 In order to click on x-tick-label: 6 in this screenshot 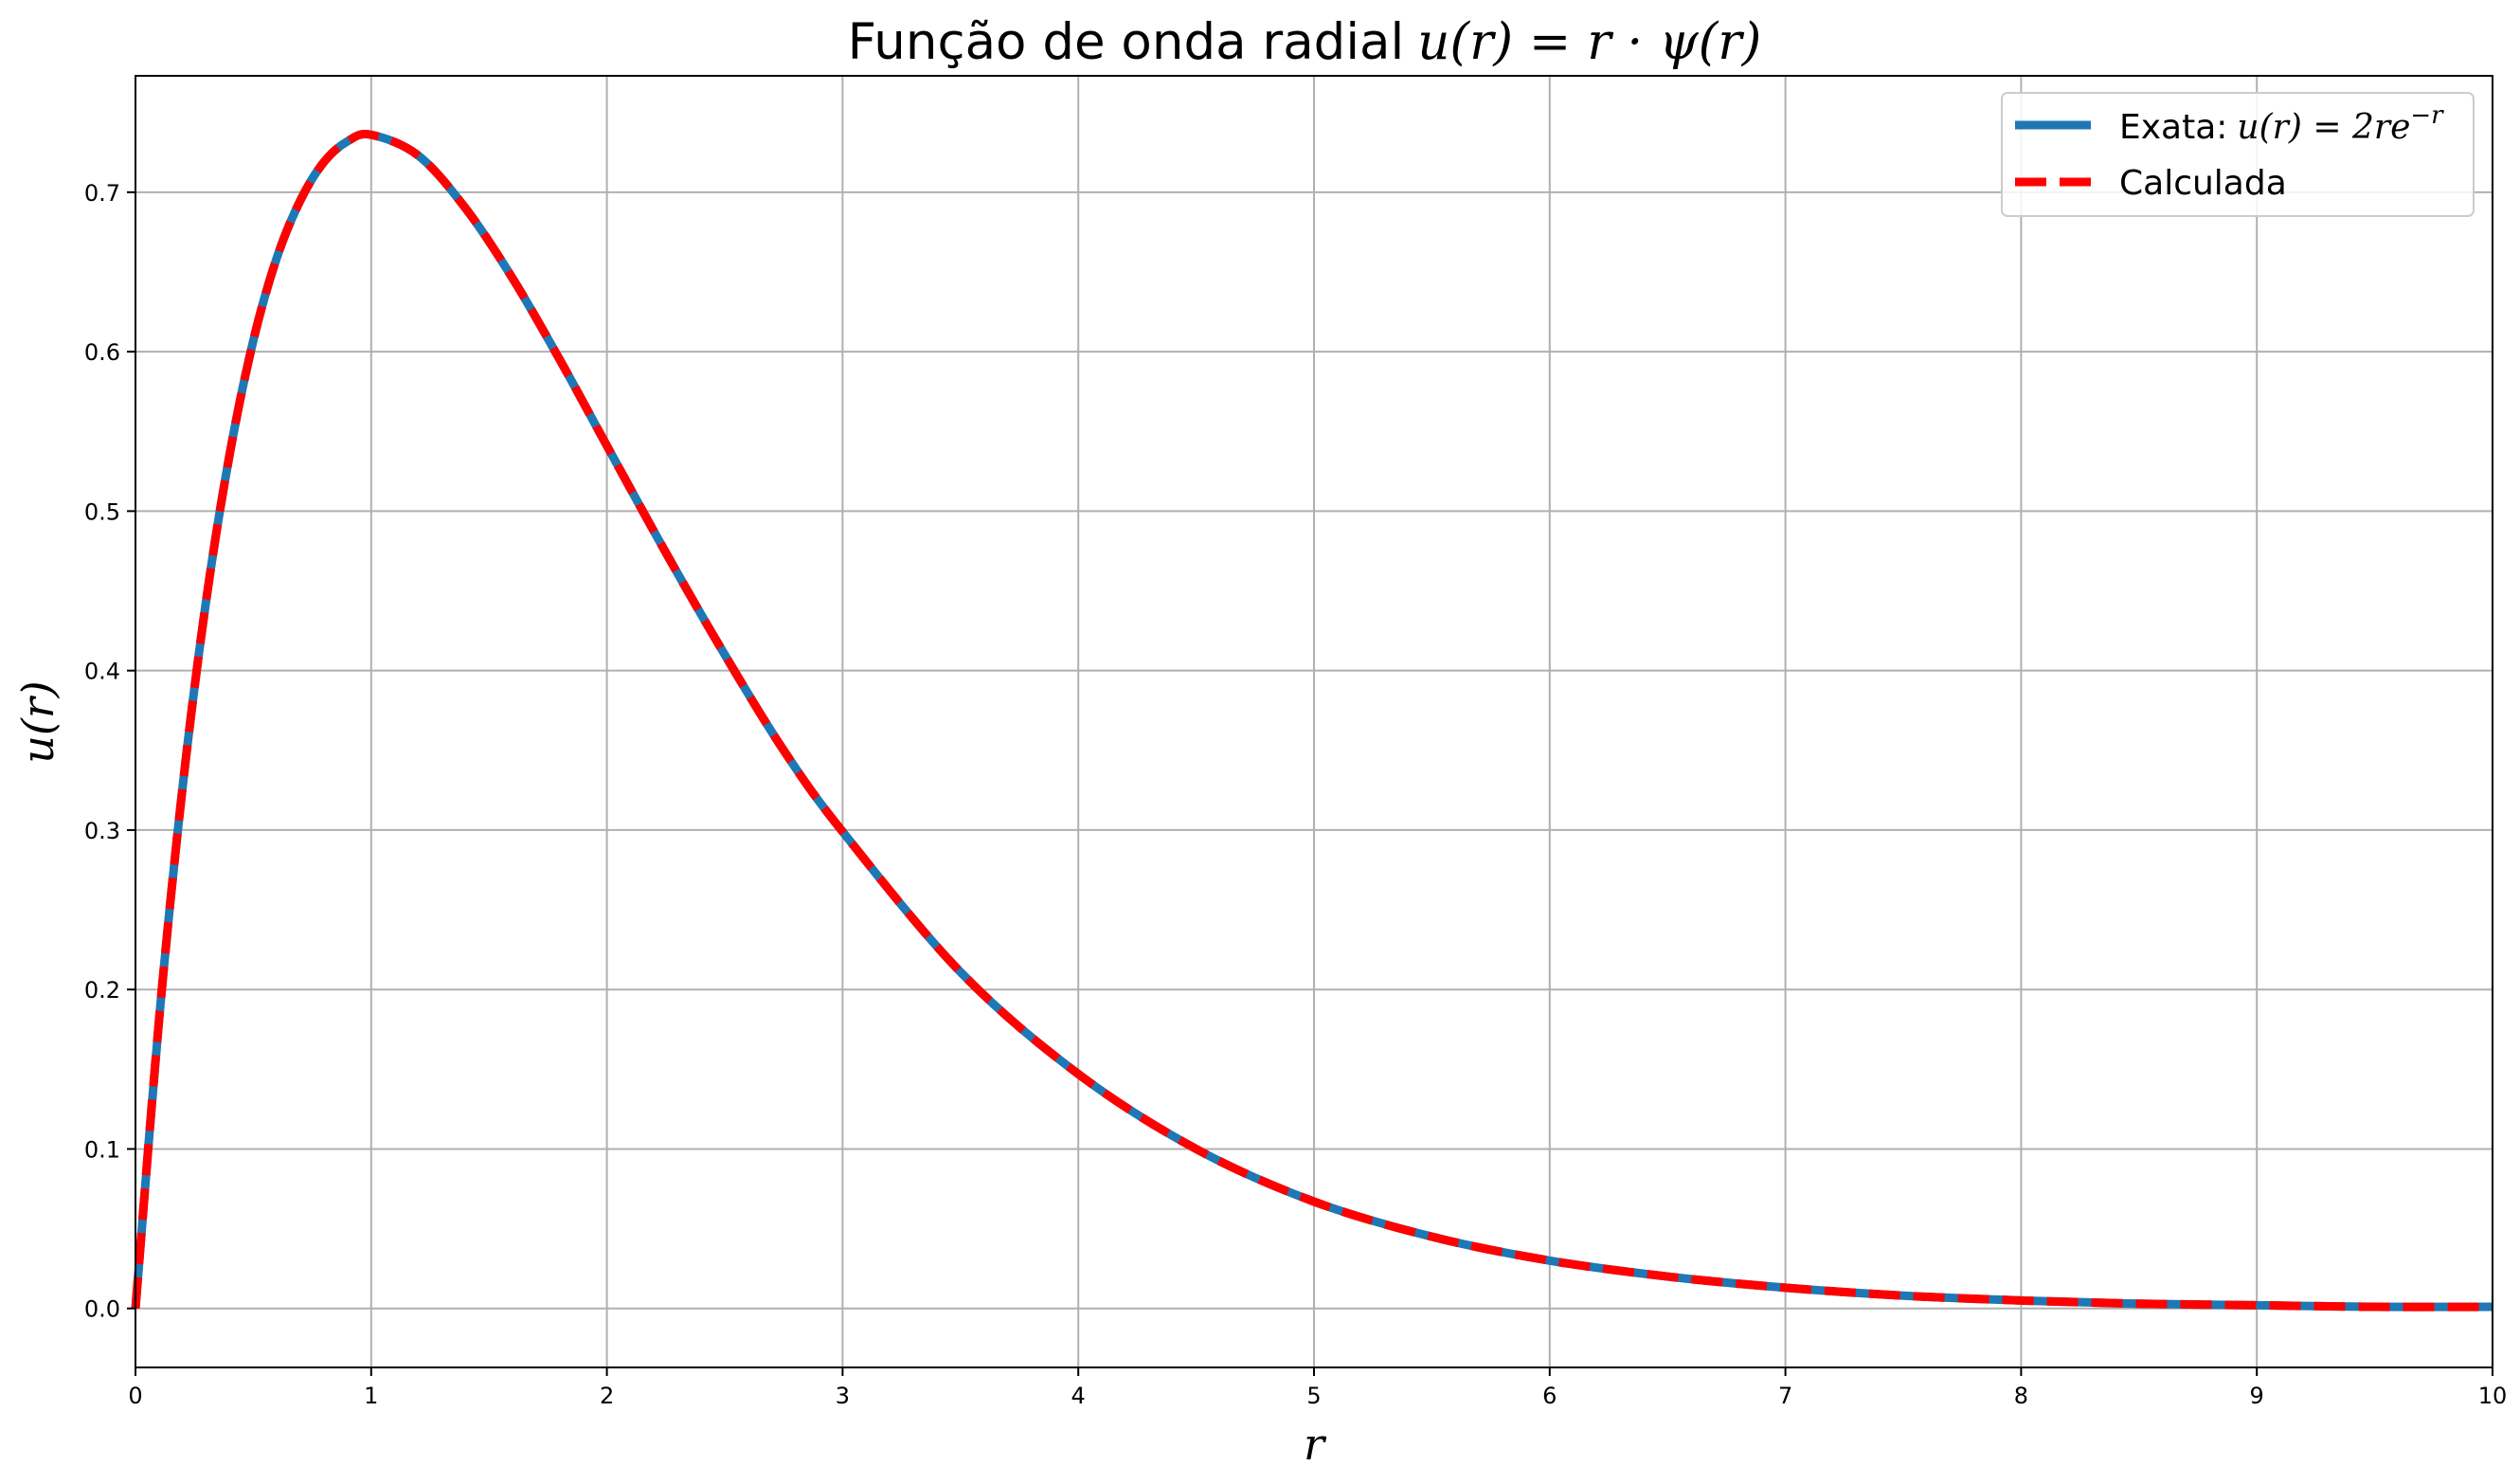, I will do `click(1549, 1396)`.